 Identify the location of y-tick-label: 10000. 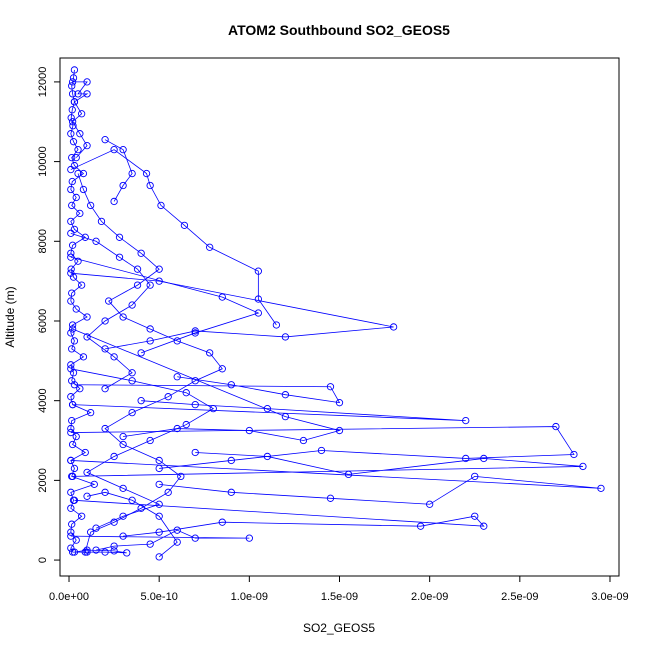
(43, 161).